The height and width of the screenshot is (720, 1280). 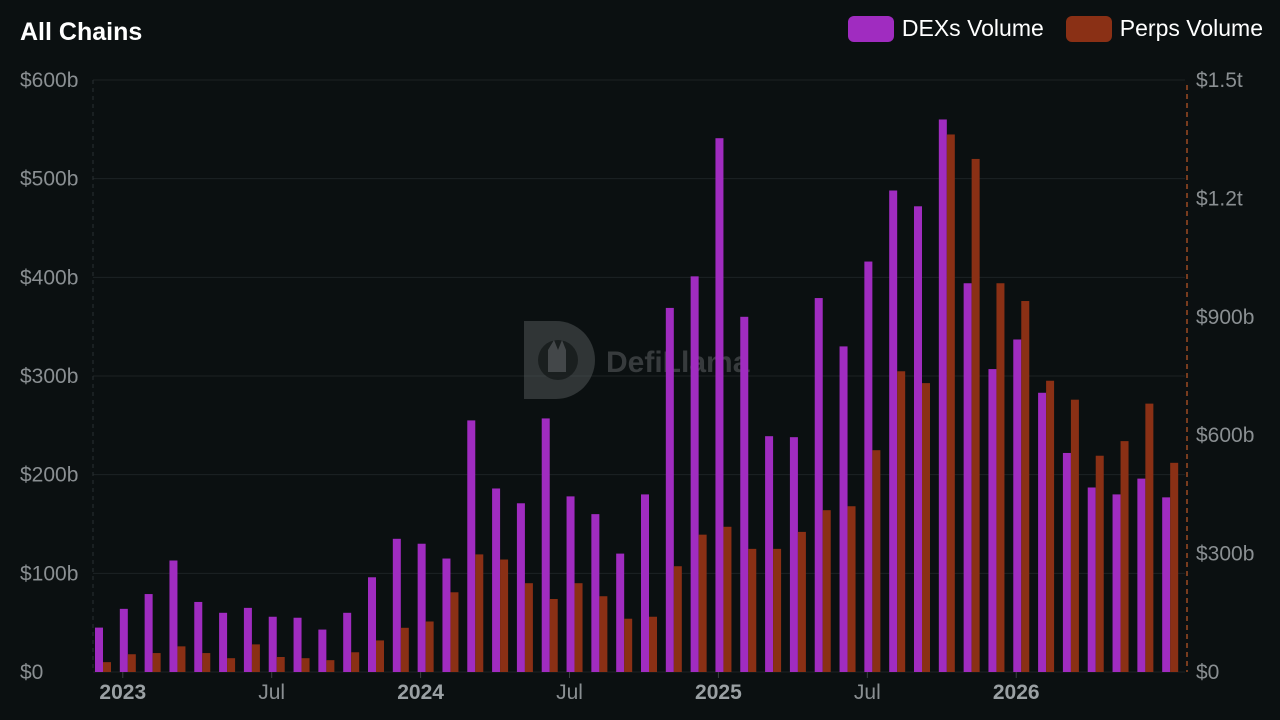 I want to click on x-tick-label: 2025, so click(x=718, y=692).